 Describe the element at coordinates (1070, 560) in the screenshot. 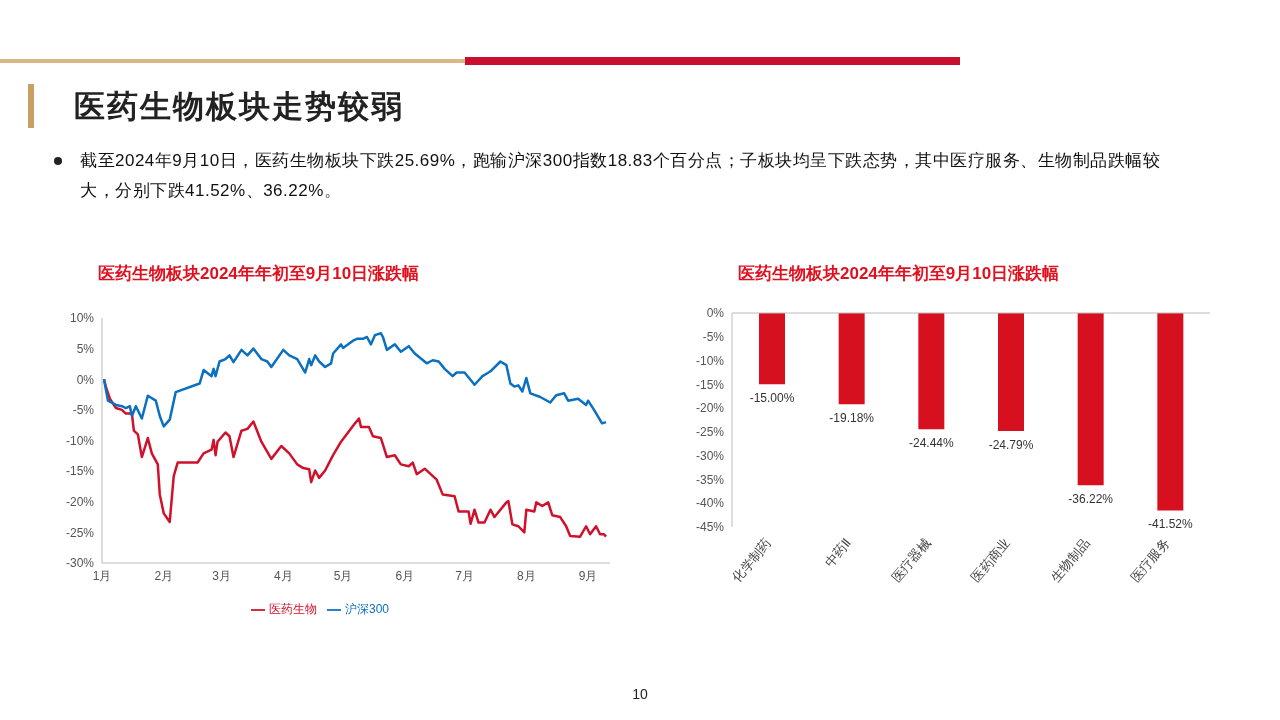

I see `x-tick-label: 生物制品` at that location.